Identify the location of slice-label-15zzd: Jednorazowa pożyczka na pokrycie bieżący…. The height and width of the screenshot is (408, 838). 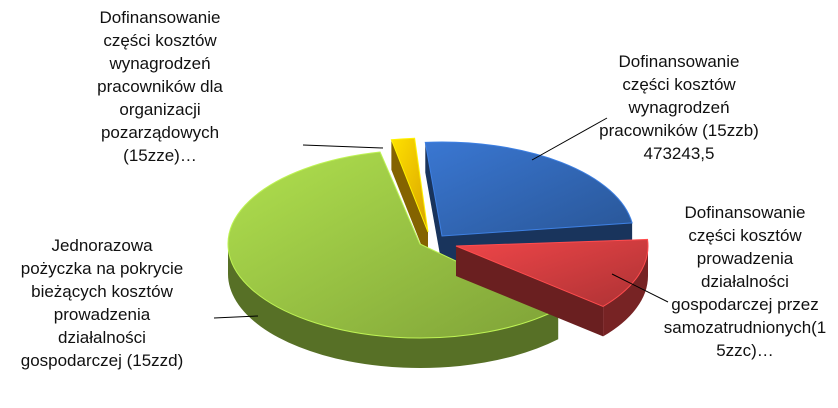
(102, 303).